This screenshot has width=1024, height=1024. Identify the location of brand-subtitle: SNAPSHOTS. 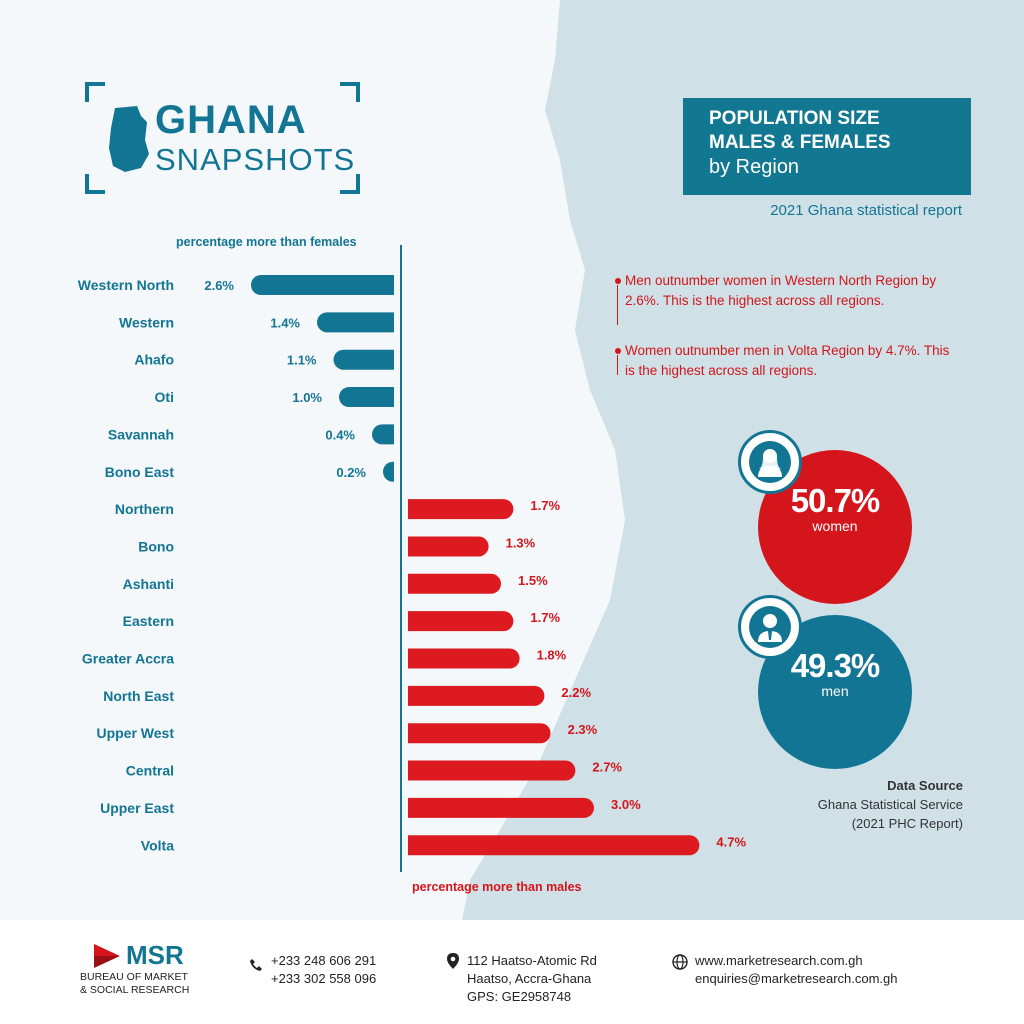
(255, 159).